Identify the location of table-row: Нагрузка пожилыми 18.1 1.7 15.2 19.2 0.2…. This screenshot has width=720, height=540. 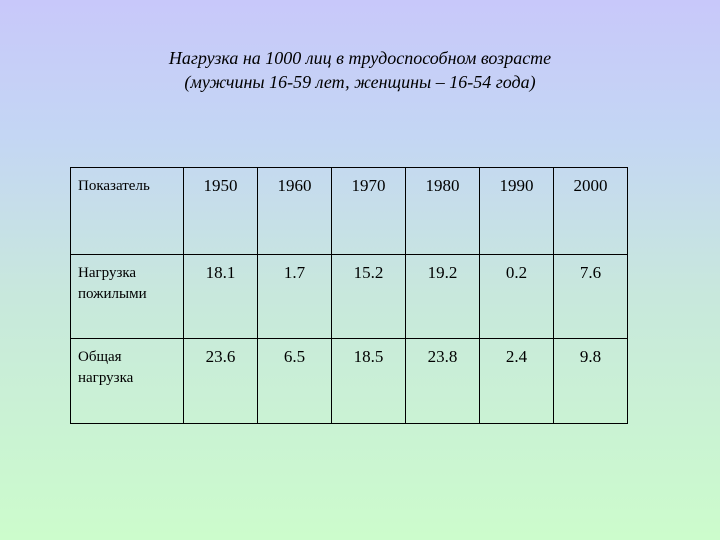
(349, 296).